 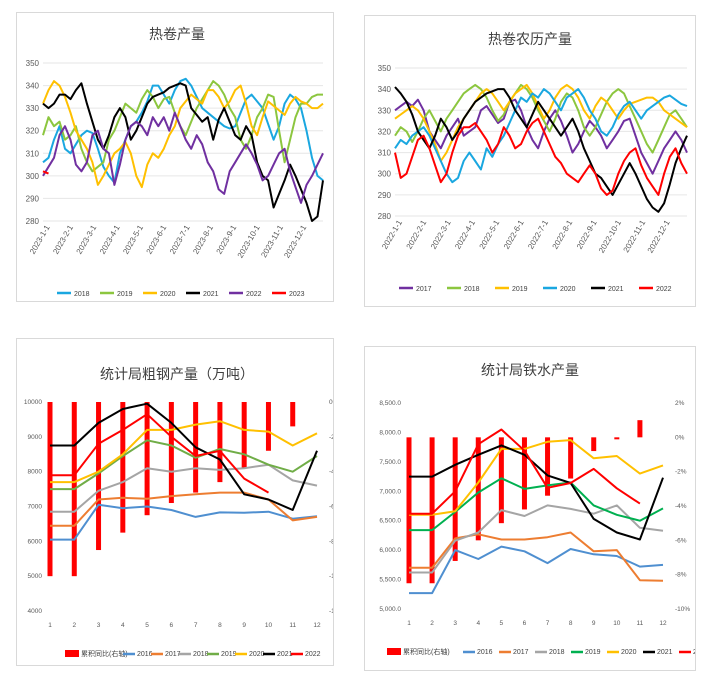 I want to click on y-tick-label: 9000, so click(x=35, y=437).